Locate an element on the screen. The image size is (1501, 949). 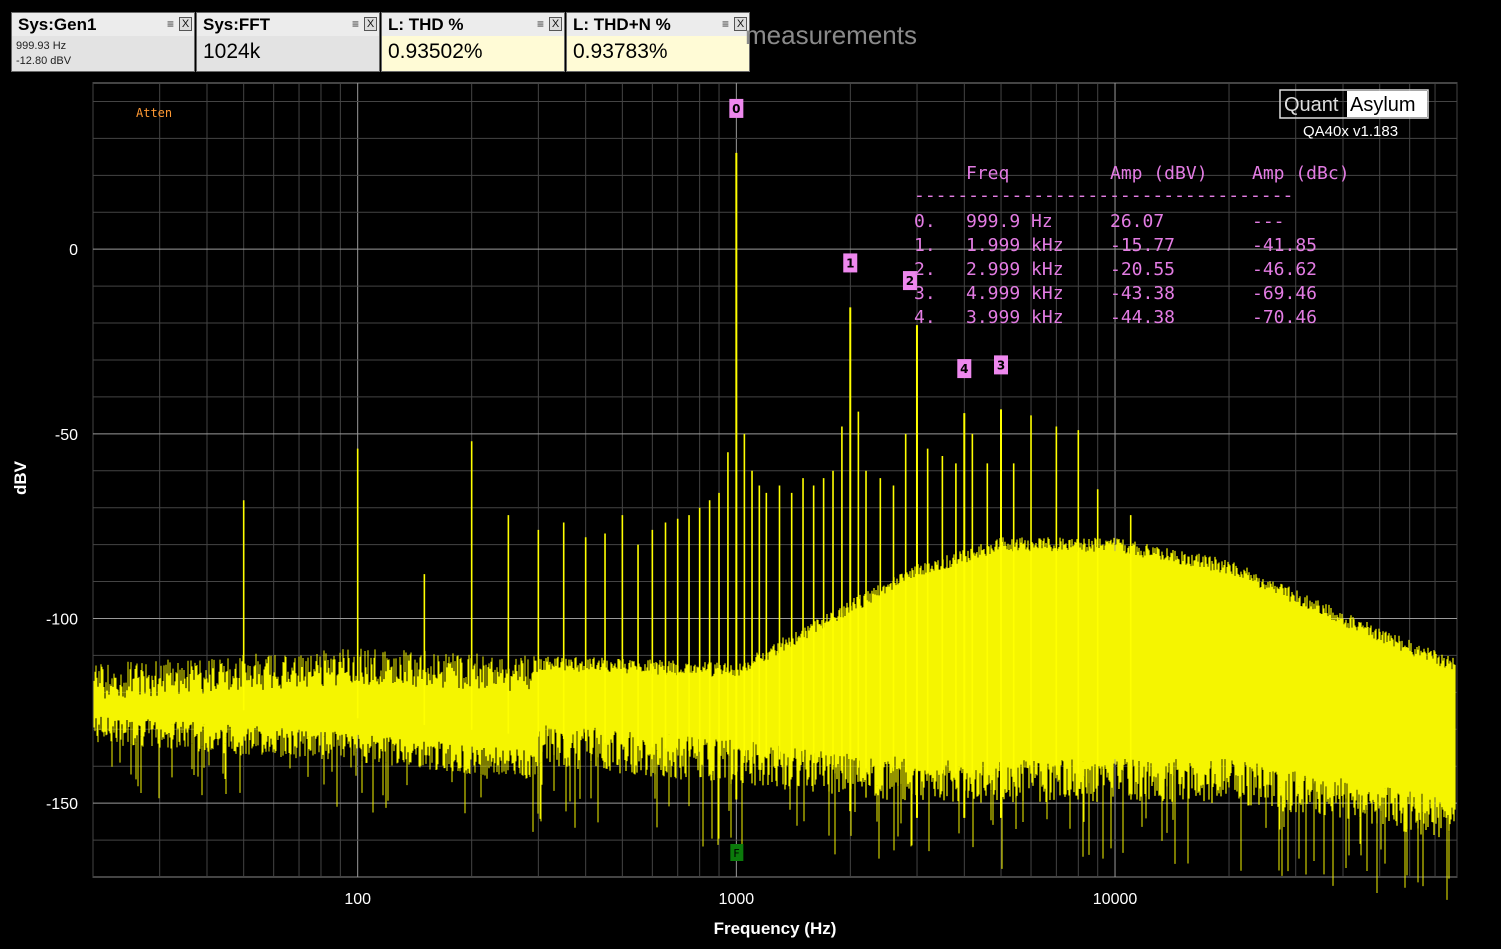
widget-header: Sys:FFT ≡ X is located at coordinates (288, 24).